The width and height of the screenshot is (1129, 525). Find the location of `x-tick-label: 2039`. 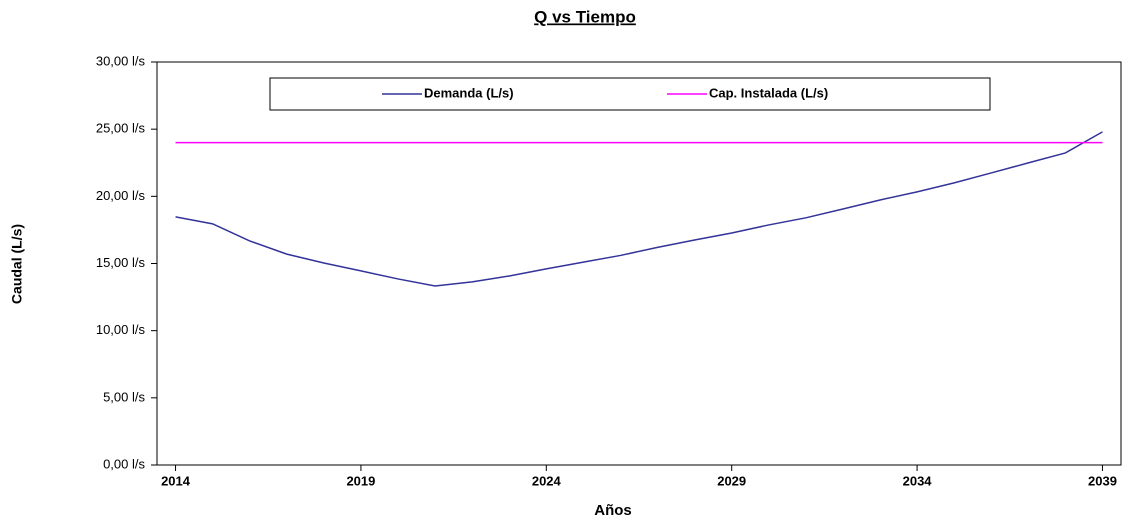

x-tick-label: 2039 is located at coordinates (1102, 480).